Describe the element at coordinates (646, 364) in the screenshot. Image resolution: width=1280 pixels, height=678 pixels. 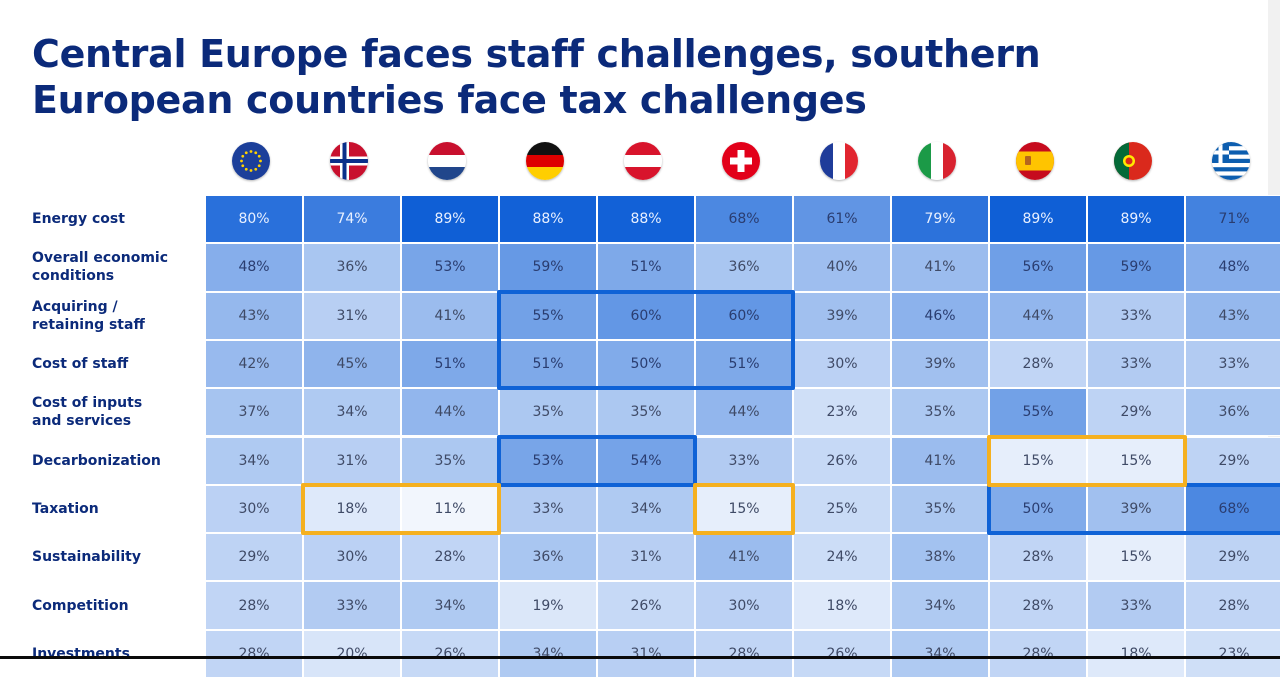
I see `heatmap-cell: 50%` at that location.